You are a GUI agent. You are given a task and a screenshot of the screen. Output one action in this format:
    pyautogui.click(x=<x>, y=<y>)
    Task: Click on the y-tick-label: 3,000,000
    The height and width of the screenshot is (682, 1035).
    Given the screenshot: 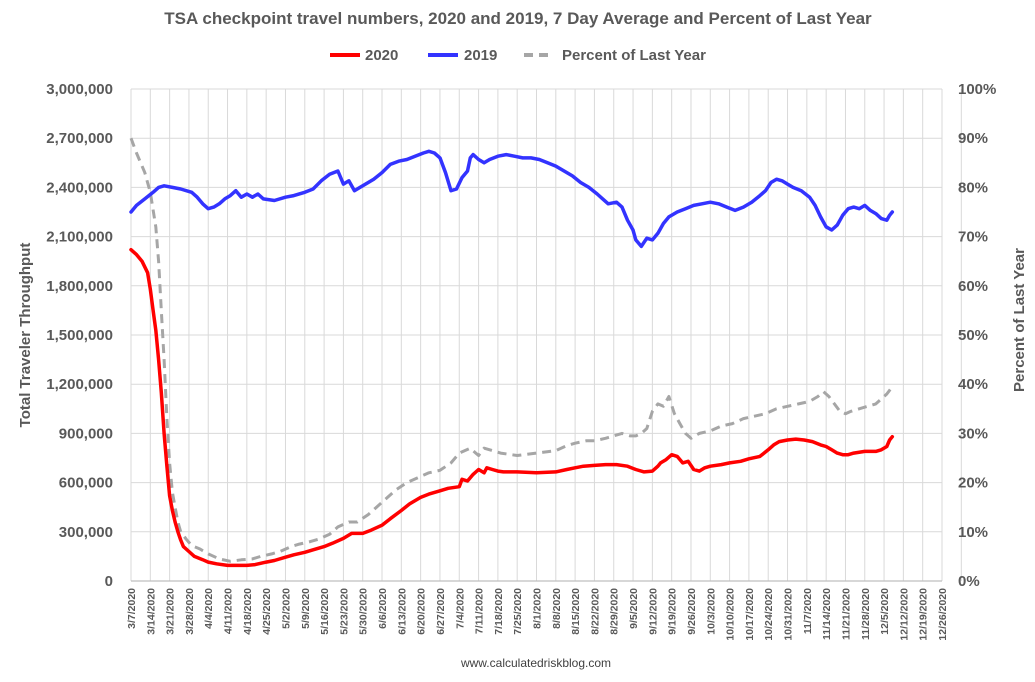 What is the action you would take?
    pyautogui.click(x=79, y=89)
    